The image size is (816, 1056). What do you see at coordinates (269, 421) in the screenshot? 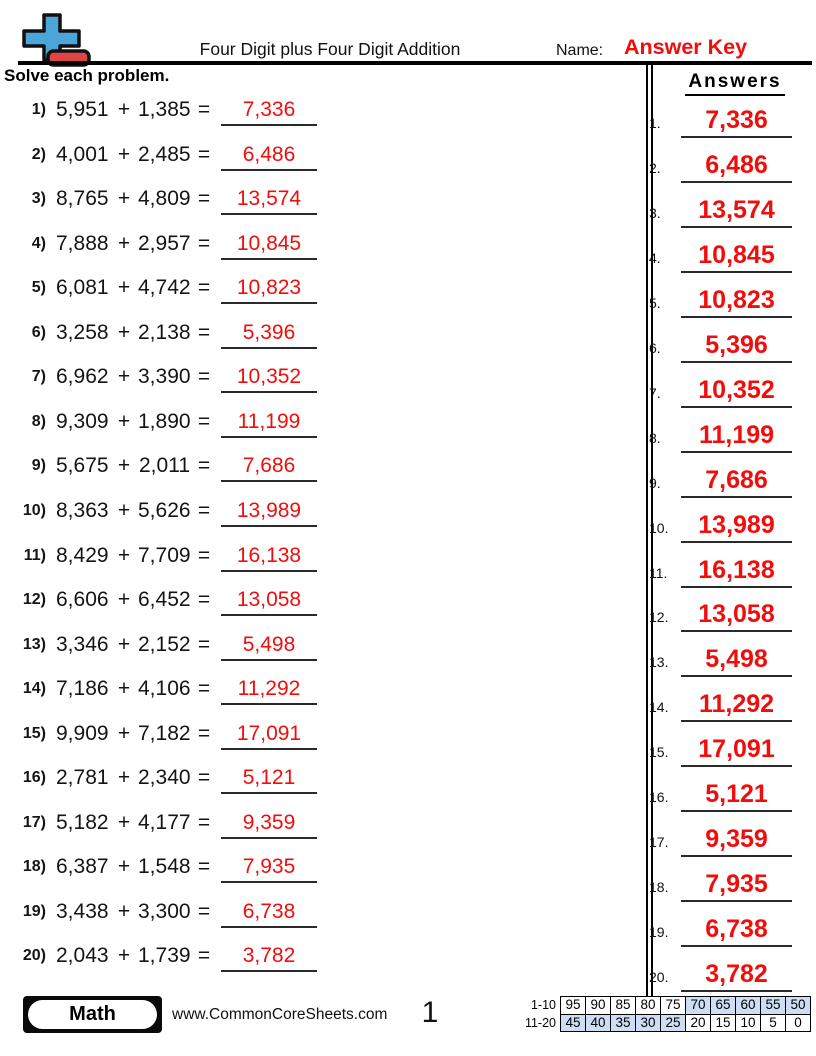
I see `problem-answer: 11,199` at bounding box center [269, 421].